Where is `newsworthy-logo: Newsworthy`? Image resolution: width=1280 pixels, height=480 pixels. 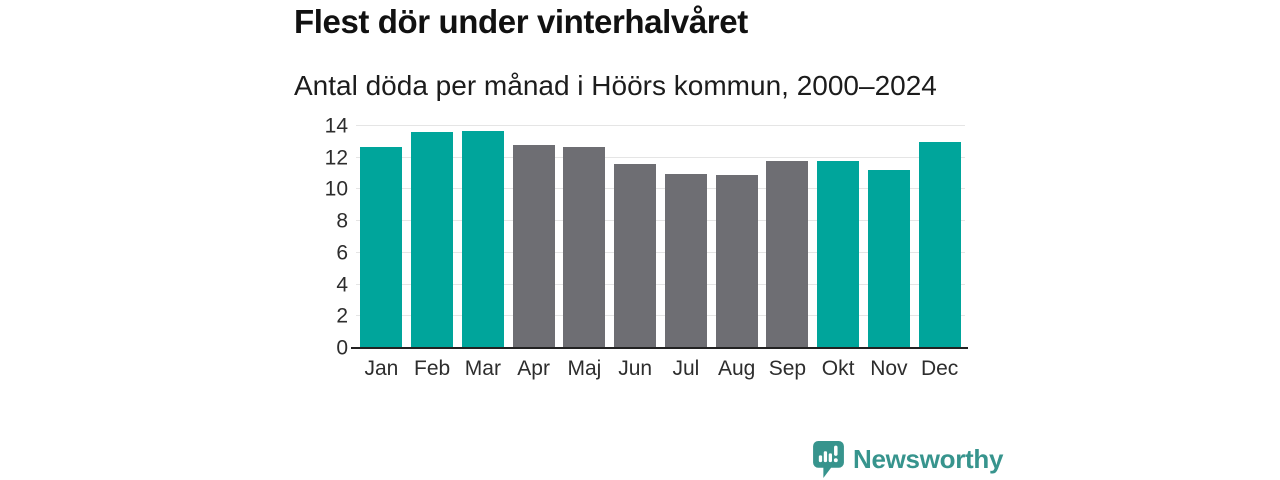
newsworthy-logo: Newsworthy is located at coordinates (908, 459).